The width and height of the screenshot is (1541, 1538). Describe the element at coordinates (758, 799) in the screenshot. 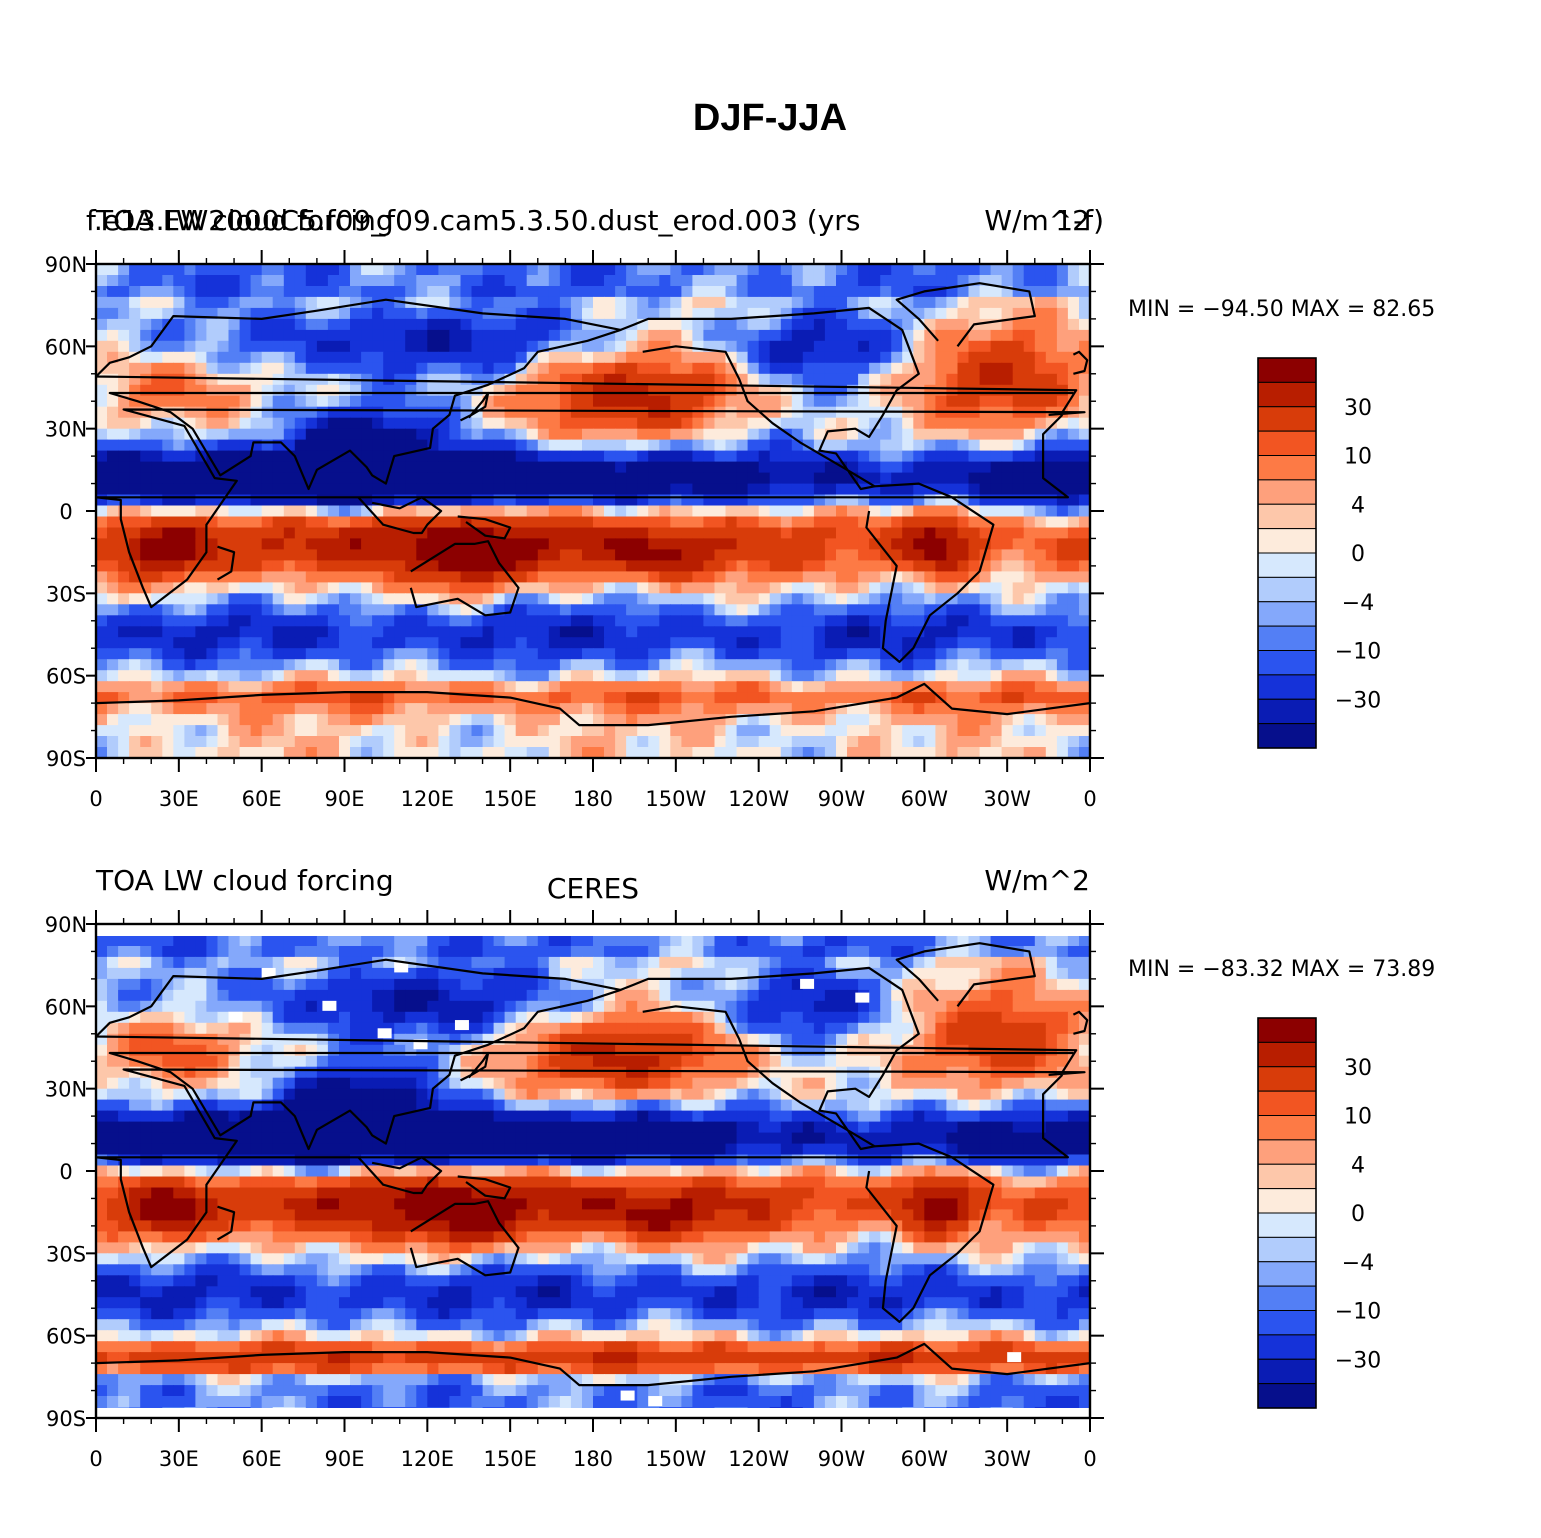

I see `lon-label: 120W` at that location.